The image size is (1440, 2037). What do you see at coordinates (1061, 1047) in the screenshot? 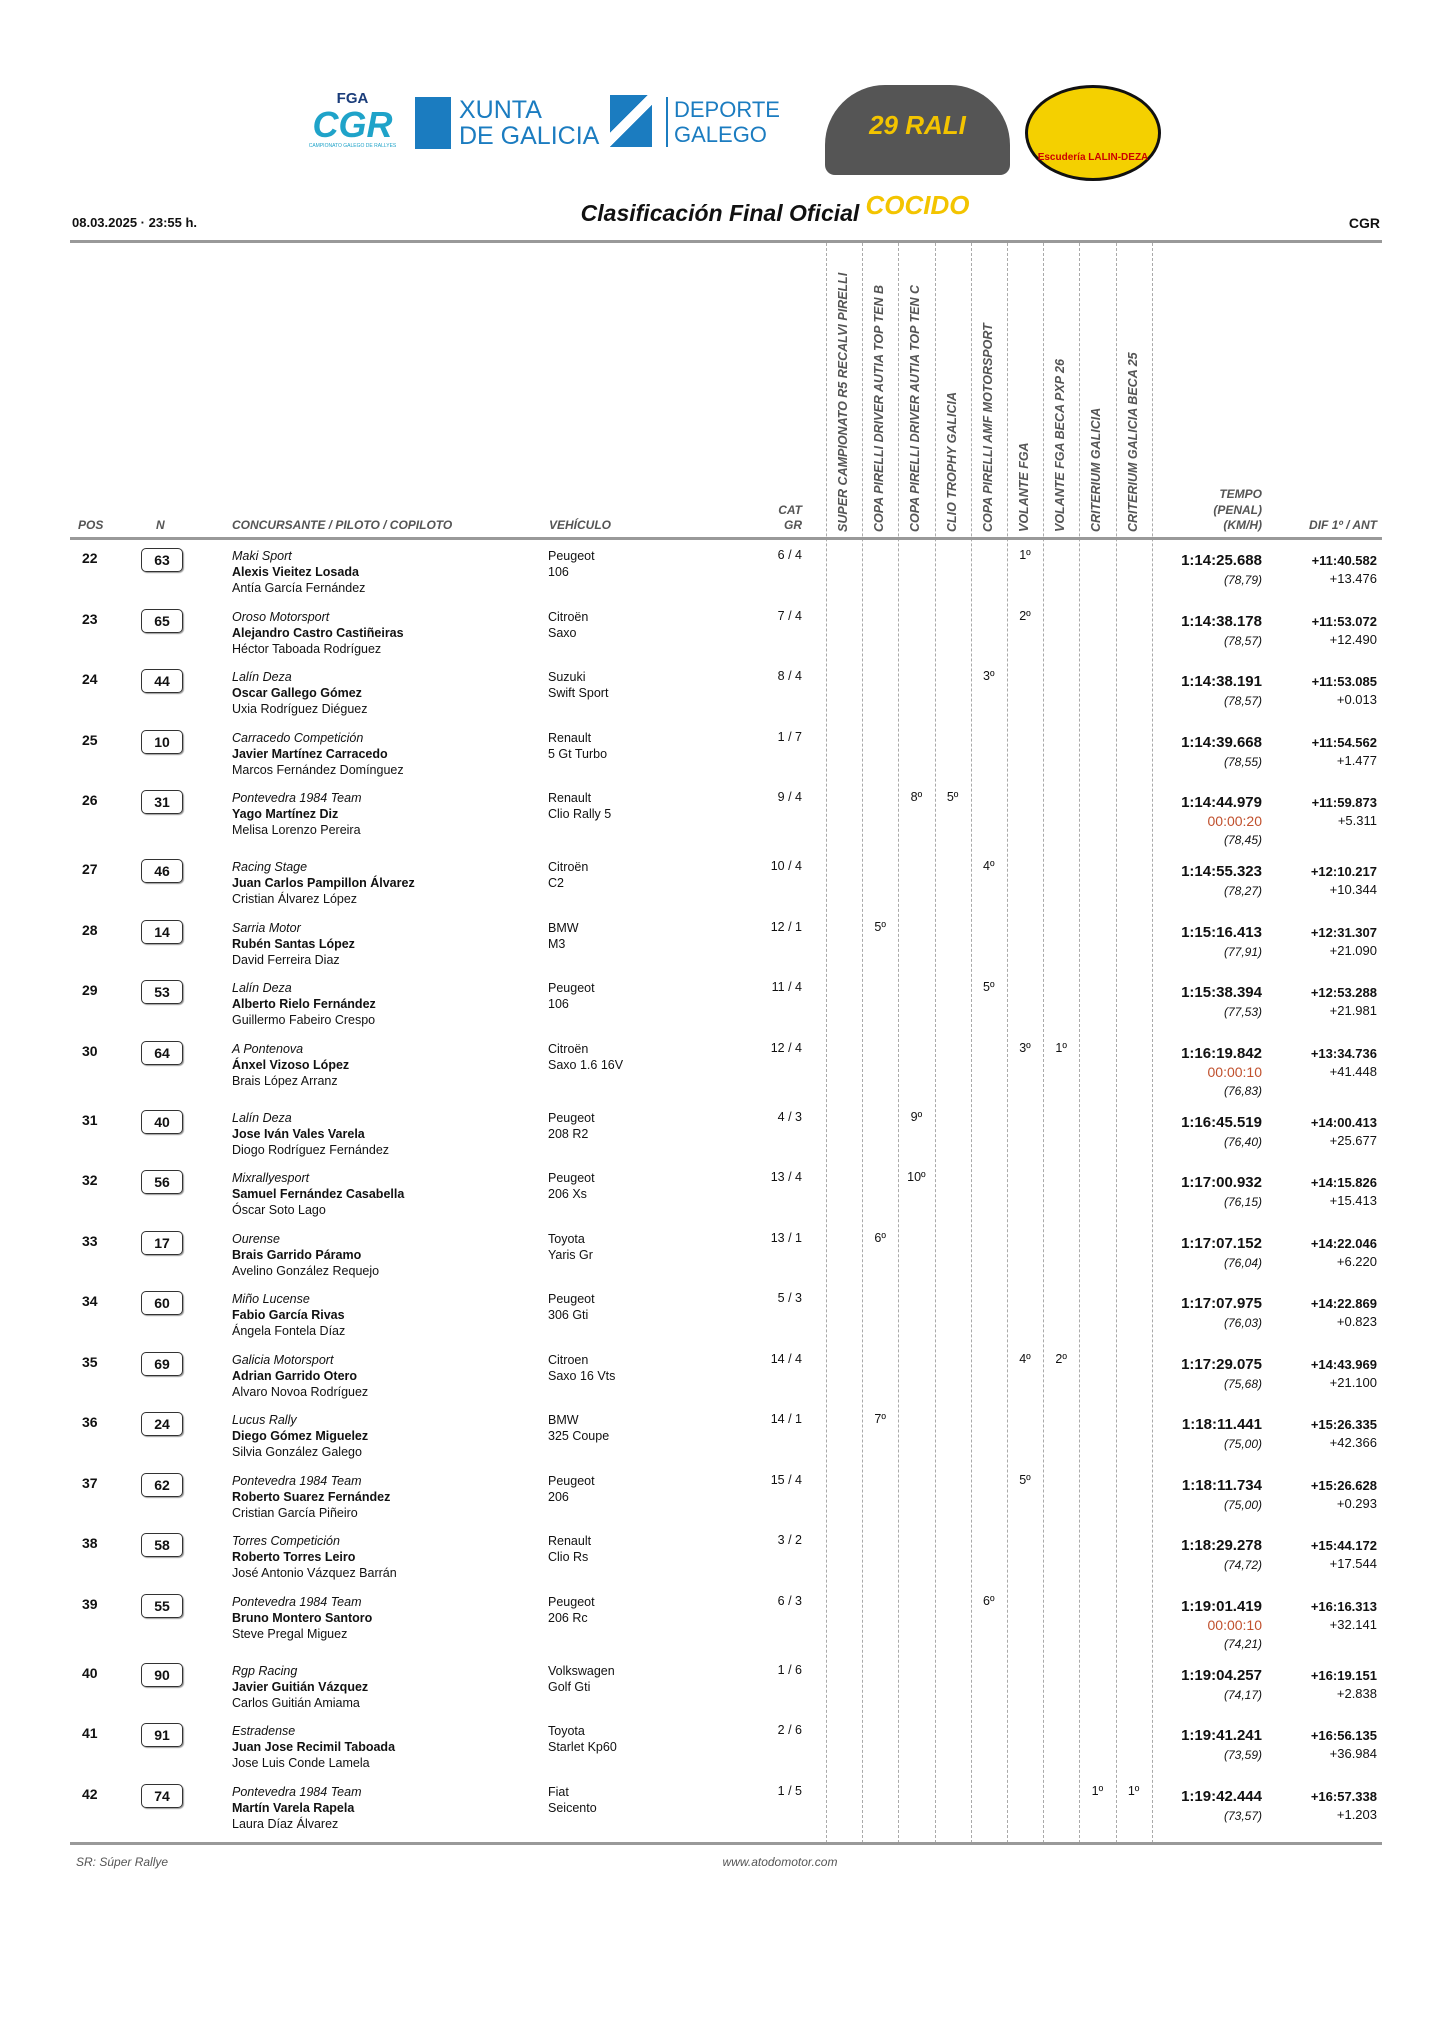
I see `cup-position: 1º` at bounding box center [1061, 1047].